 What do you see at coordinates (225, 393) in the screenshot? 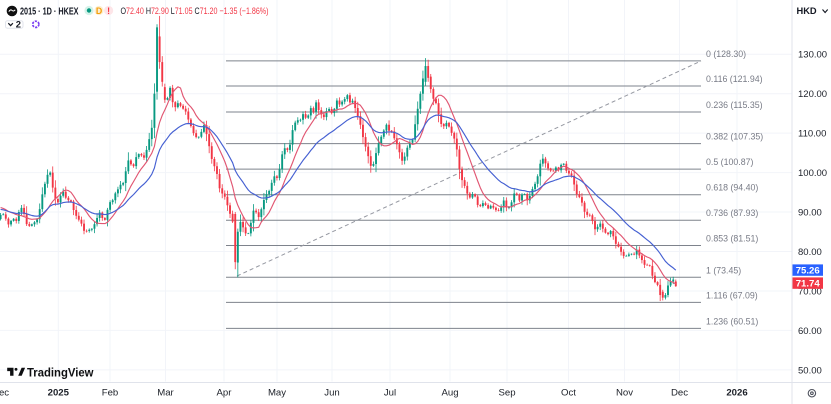
I see `svg-text: Apr` at bounding box center [225, 393].